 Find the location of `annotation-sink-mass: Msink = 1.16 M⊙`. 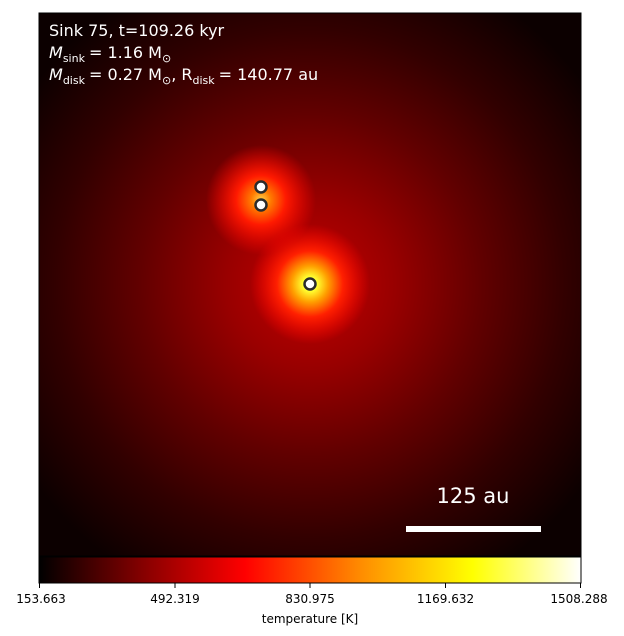

annotation-sink-mass: Msink = 1.16 M⊙ is located at coordinates (110, 54).